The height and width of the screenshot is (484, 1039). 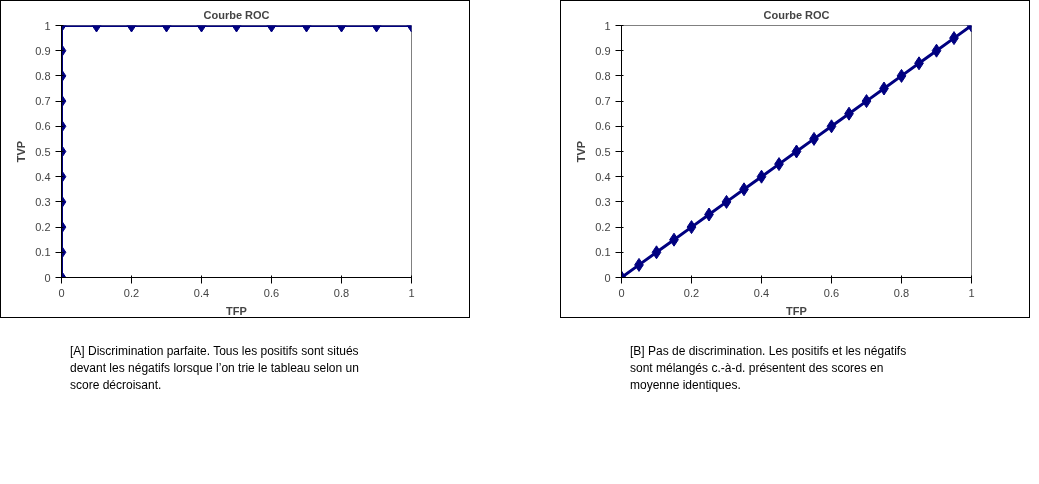 What do you see at coordinates (769, 369) in the screenshot?
I see `text: [B] Pas de discrimination. Les positifs et les négatifs sont mélangés c.-à-d. présentent des scores en moyenne identiques.` at bounding box center [769, 369].